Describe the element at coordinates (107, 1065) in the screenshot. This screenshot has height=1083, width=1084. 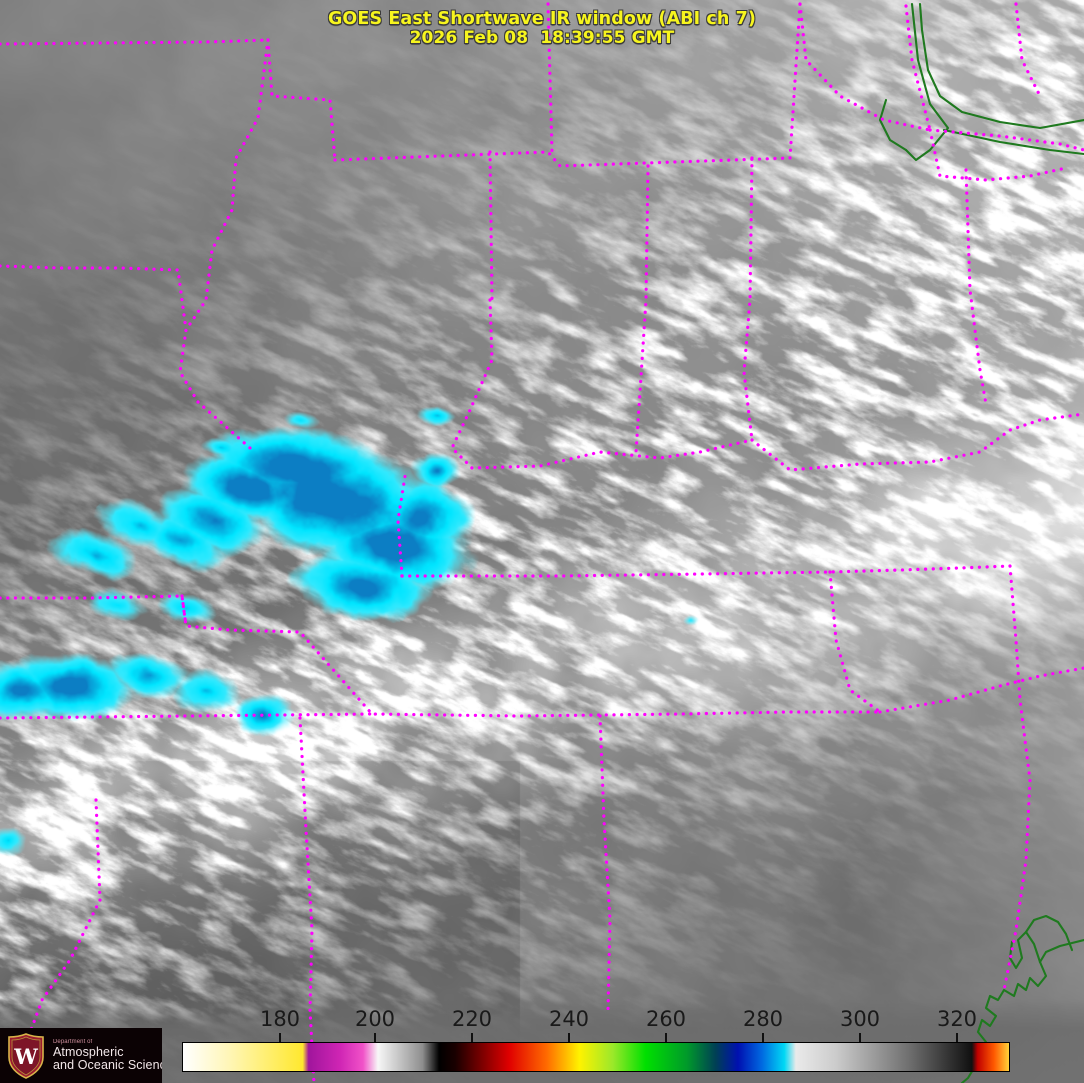
I see `logo-dept-line2: and Oceanic Sciences` at that location.